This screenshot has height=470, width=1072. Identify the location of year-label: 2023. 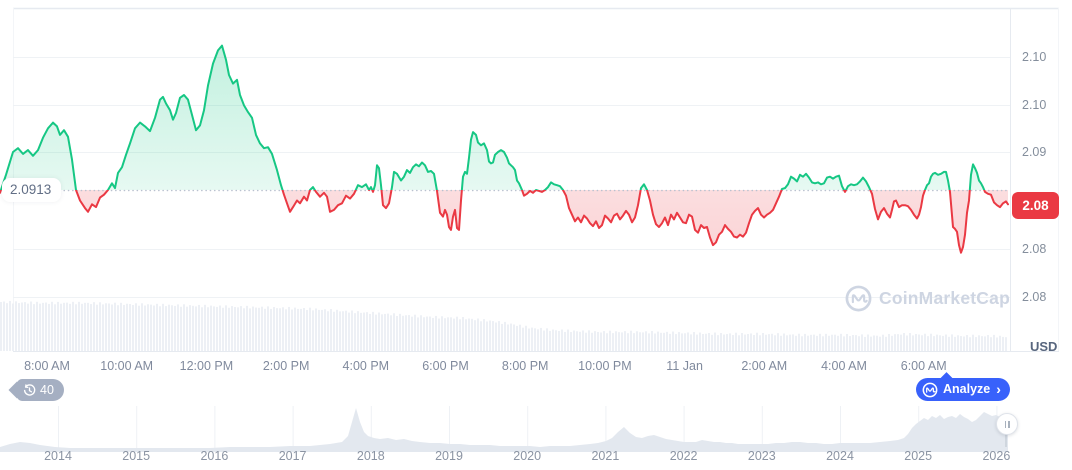
(761, 456).